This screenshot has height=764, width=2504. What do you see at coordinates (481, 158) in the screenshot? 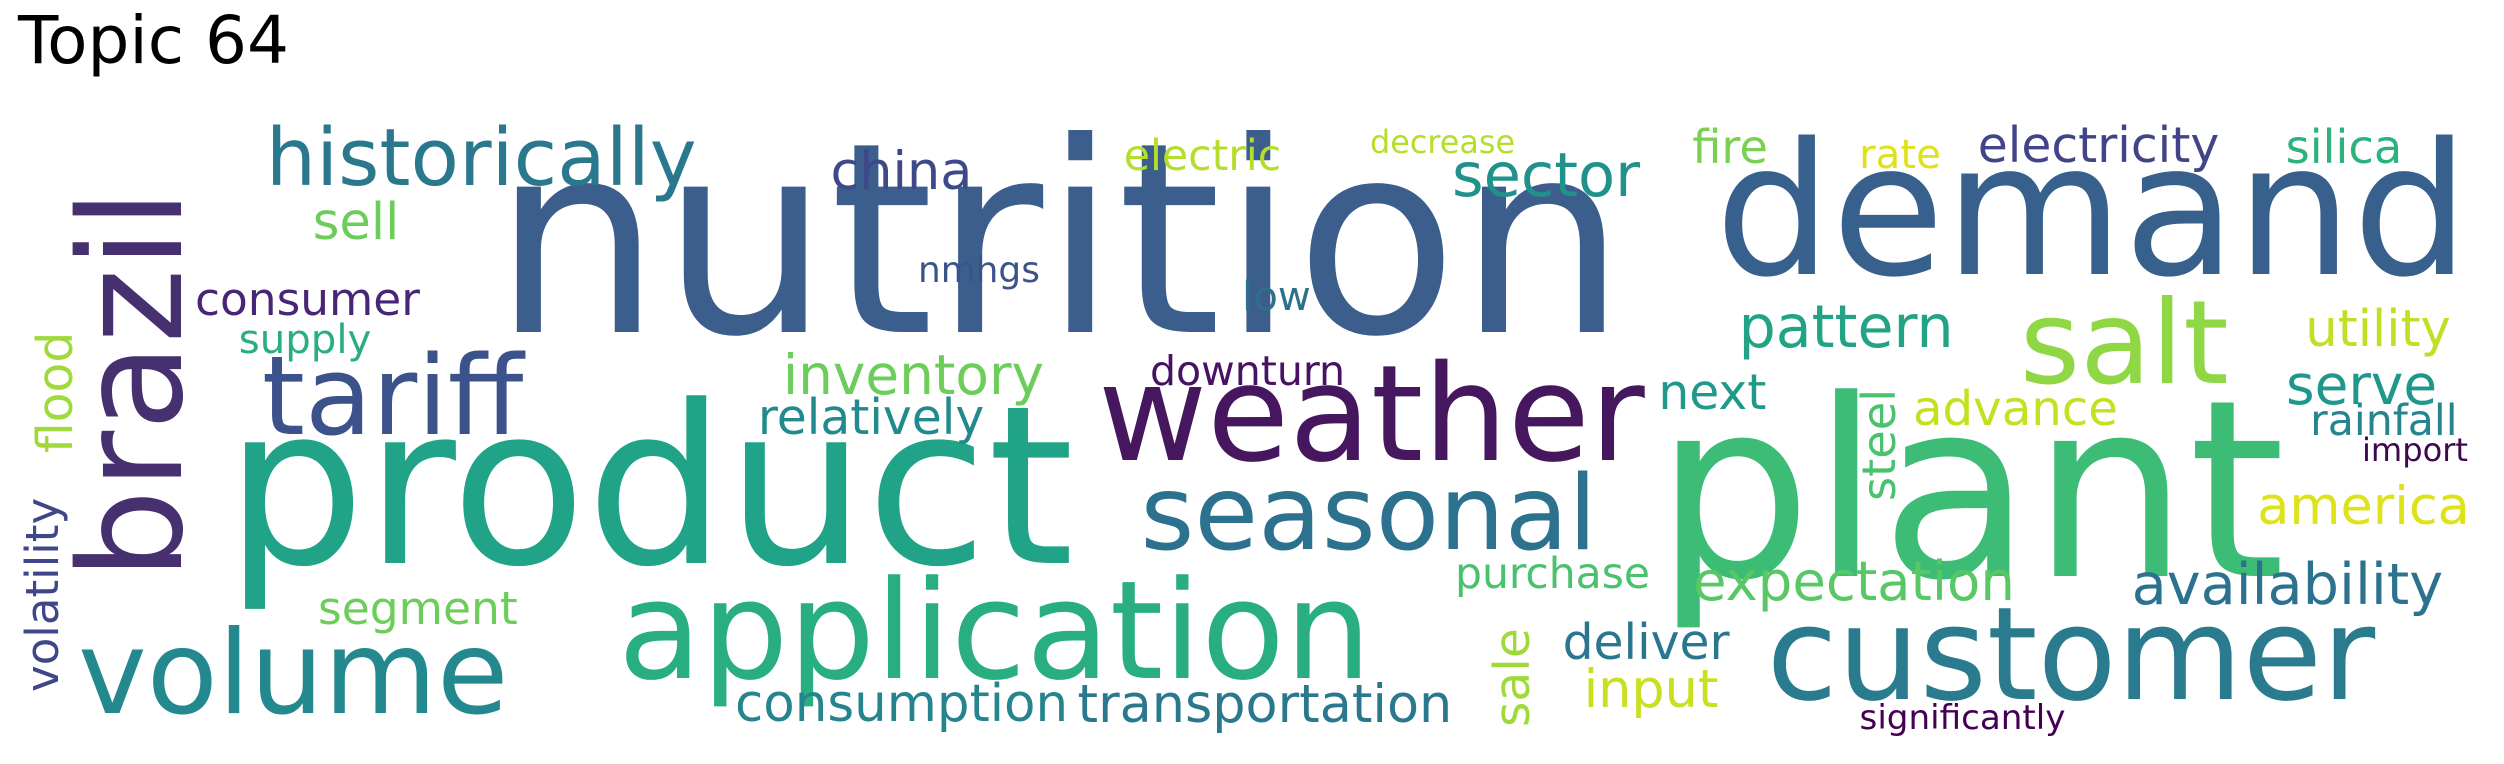
I see `word-historically: historically` at bounding box center [481, 158].